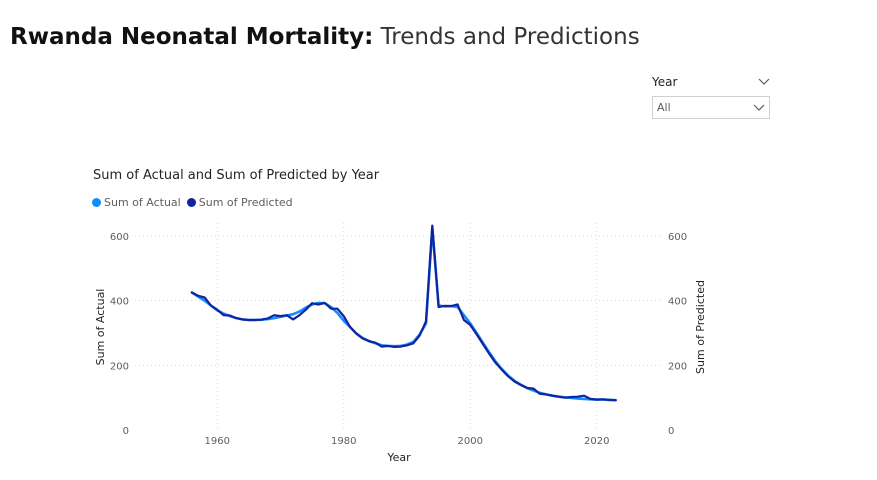  I want to click on y-tick-label: 200, so click(119, 366).